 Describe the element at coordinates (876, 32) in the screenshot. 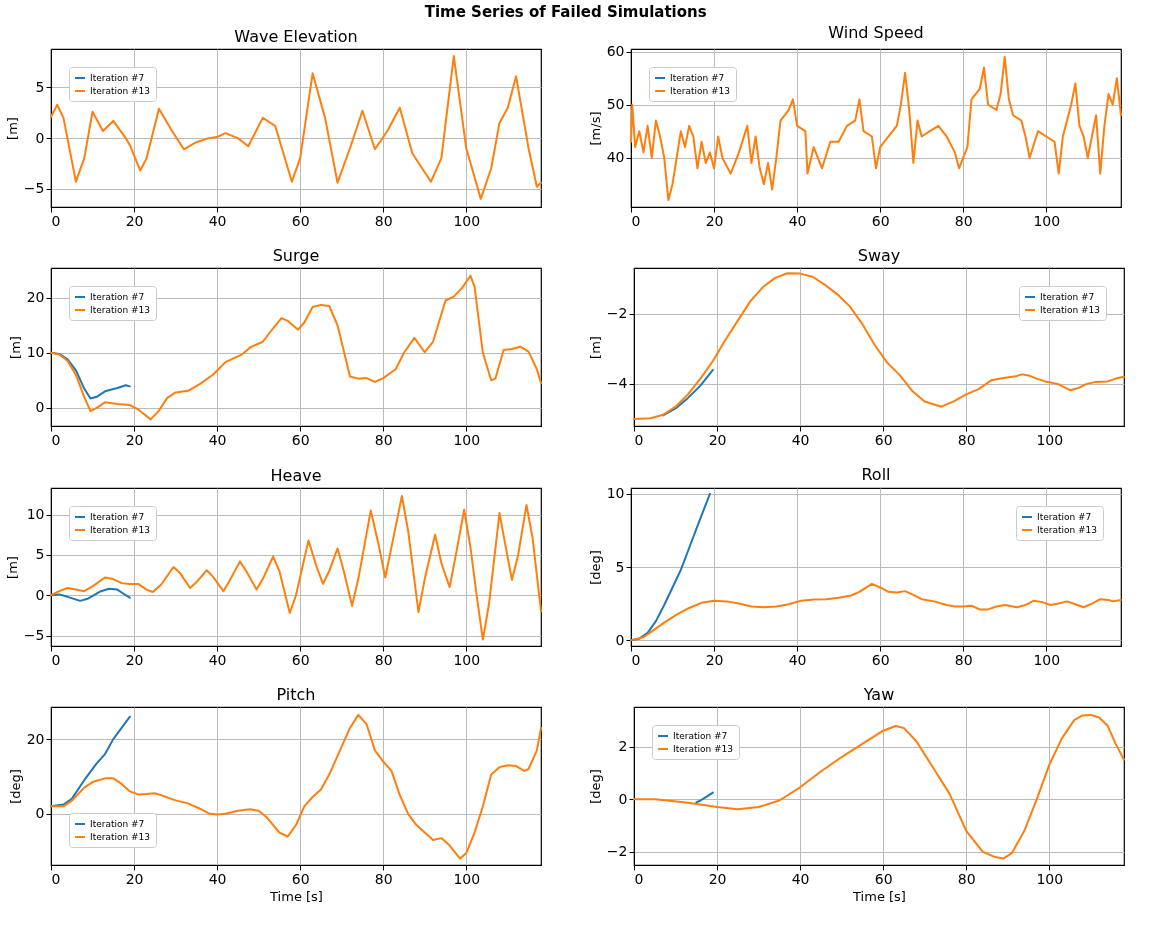

I see `chart-title: Wind Speed` at that location.